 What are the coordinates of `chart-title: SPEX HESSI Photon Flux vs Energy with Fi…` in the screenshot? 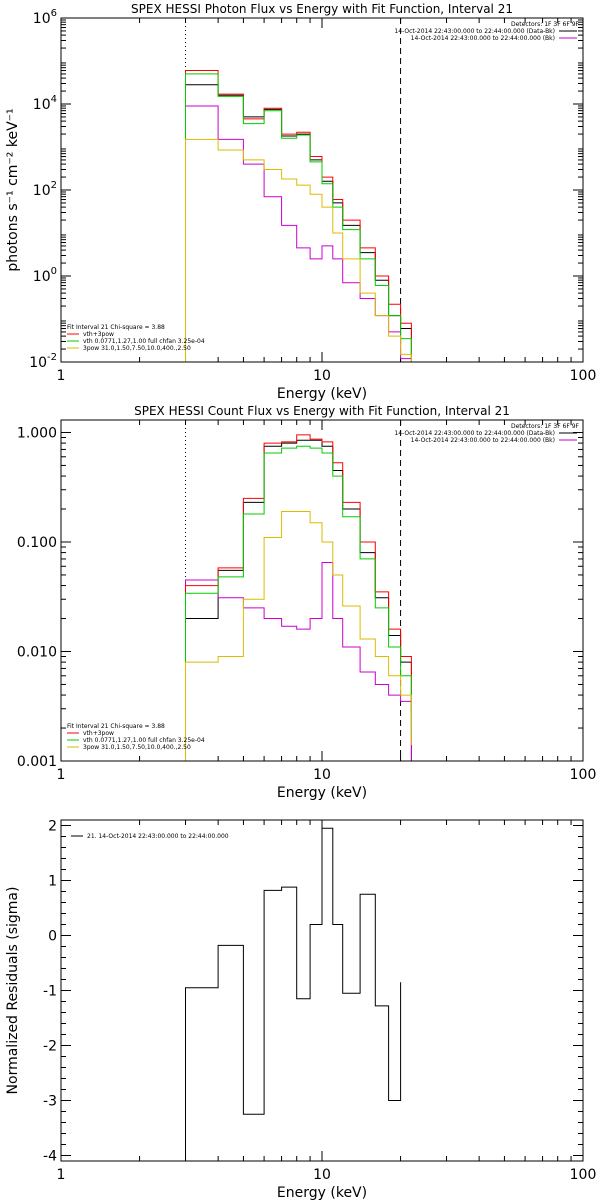 It's located at (322, 9).